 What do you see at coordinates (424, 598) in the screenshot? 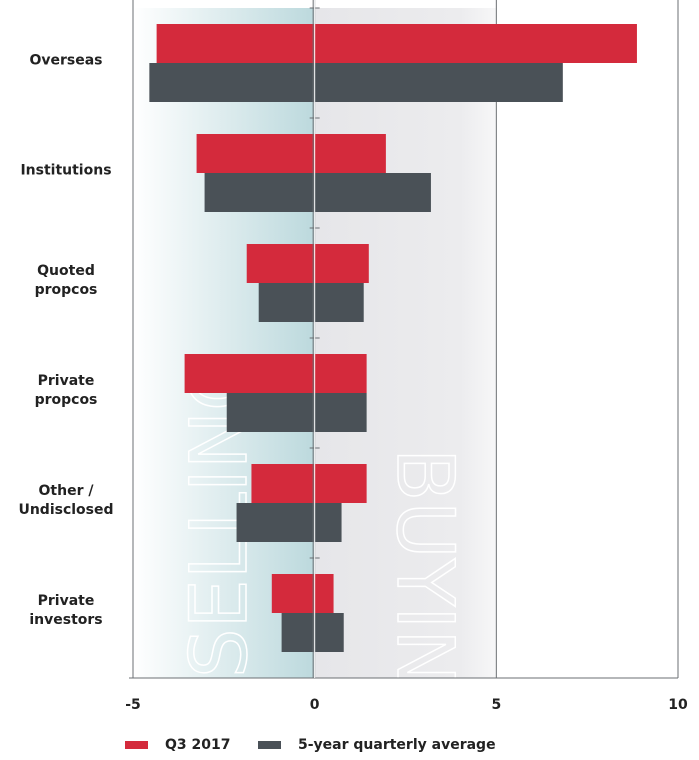
I see `buying-label: BUYING` at bounding box center [424, 598].